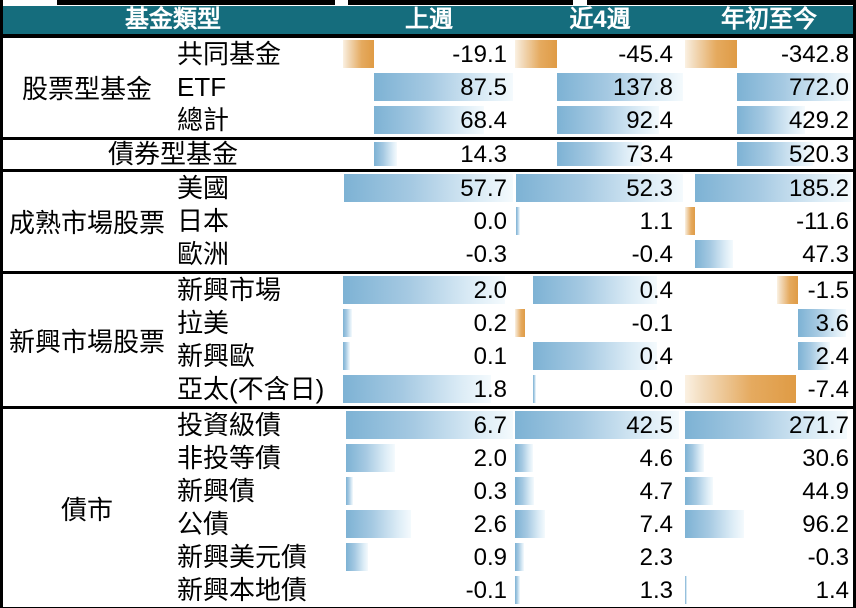  Describe the element at coordinates (229, 425) in the screenshot. I see `row-label: 投資級債` at that location.